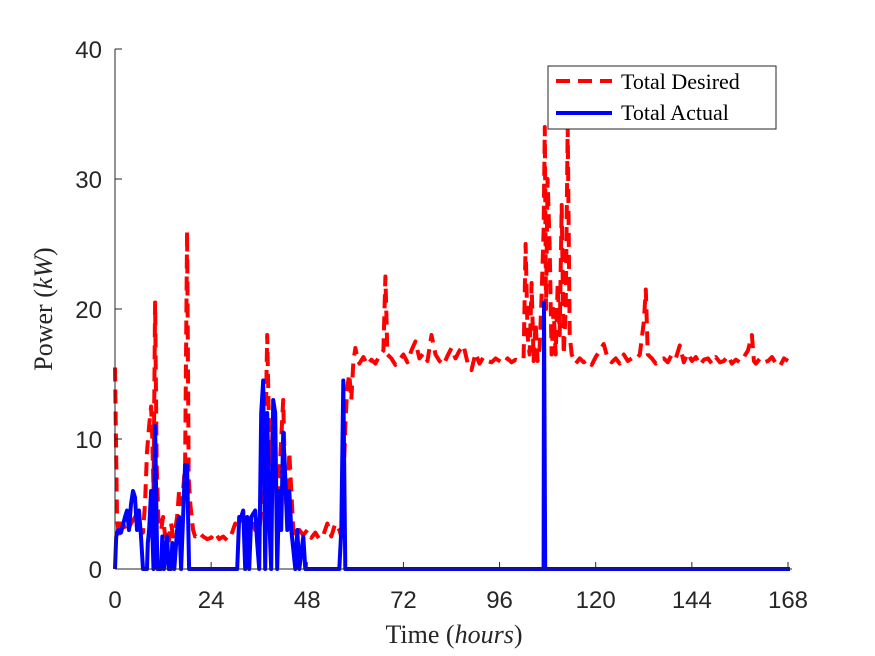 The height and width of the screenshot is (656, 875). Describe the element at coordinates (307, 600) in the screenshot. I see `x-tick-label: 48` at that location.